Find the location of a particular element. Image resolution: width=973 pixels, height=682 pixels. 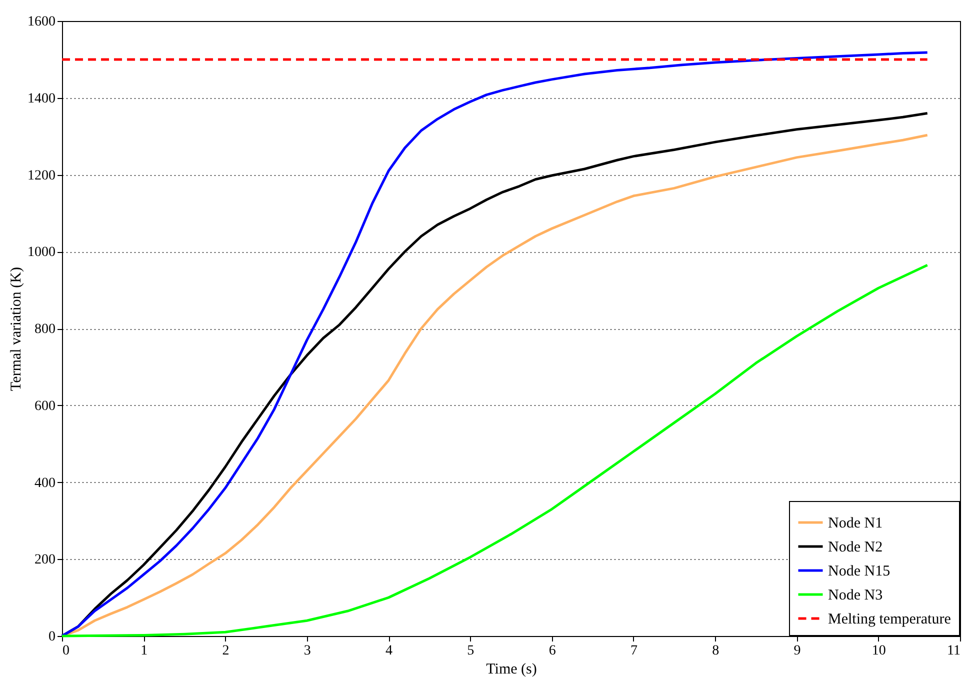

y-tick-label: 1600 is located at coordinates (42, 22).